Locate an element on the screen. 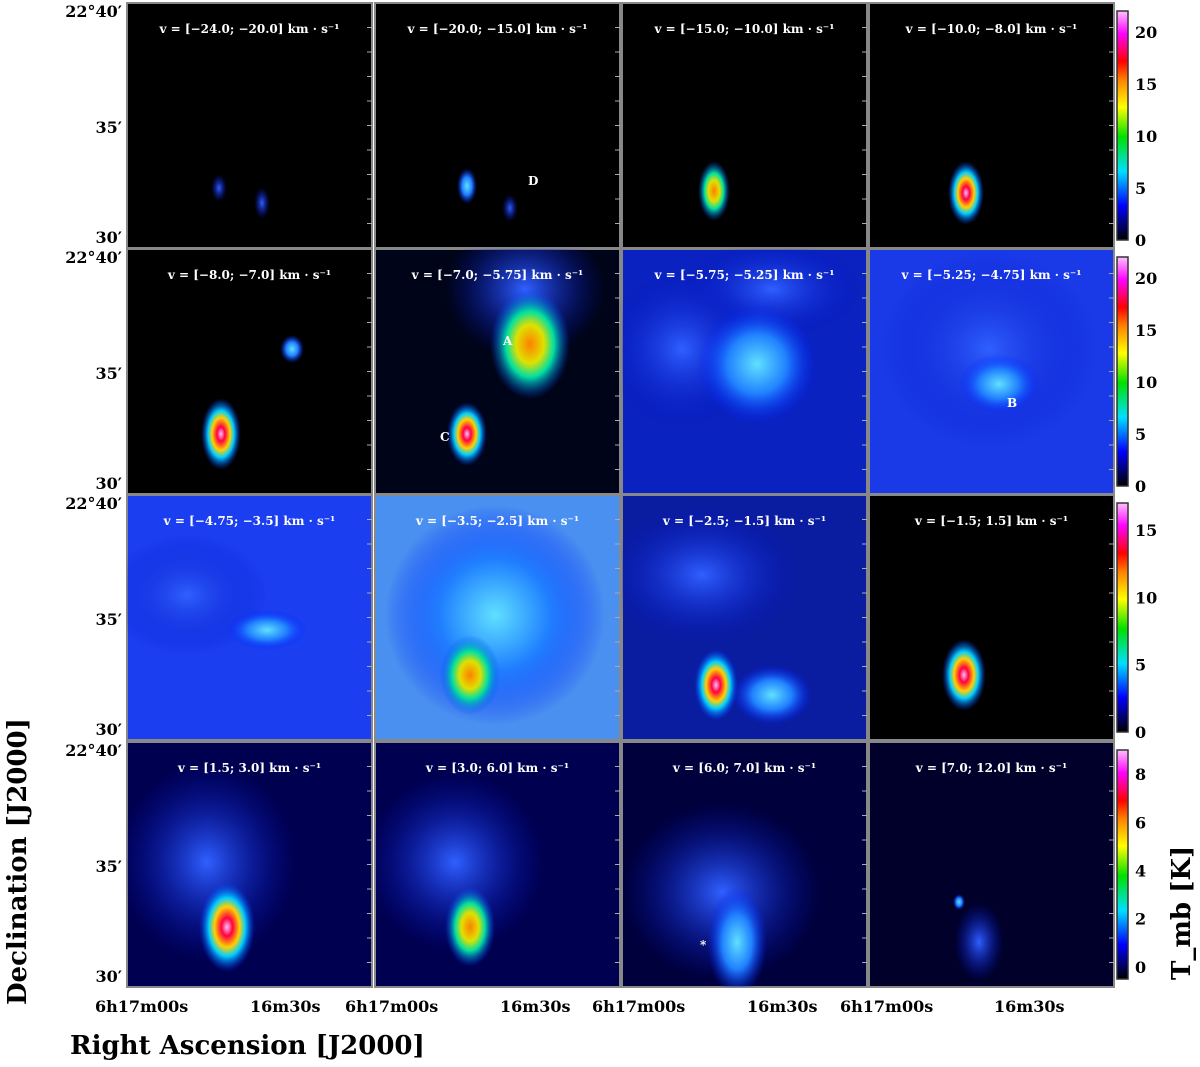  velocity-range-label: v = [1.5; 3.0] km · s⁻¹ is located at coordinates (249, 768).